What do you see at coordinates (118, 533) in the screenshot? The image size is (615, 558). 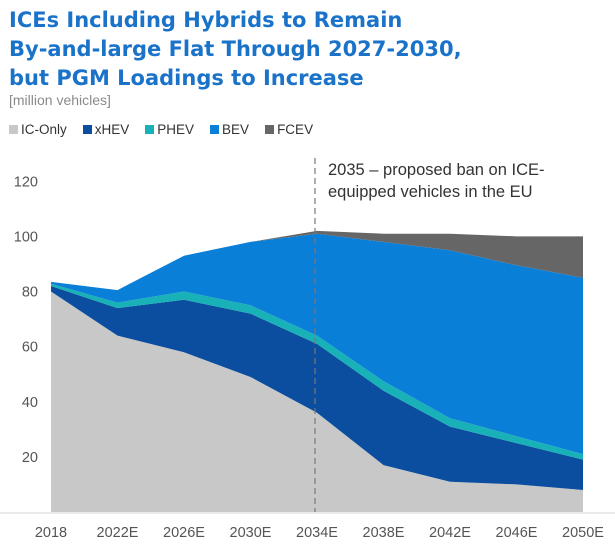 I see `x-tick-label: 2022E` at bounding box center [118, 533].